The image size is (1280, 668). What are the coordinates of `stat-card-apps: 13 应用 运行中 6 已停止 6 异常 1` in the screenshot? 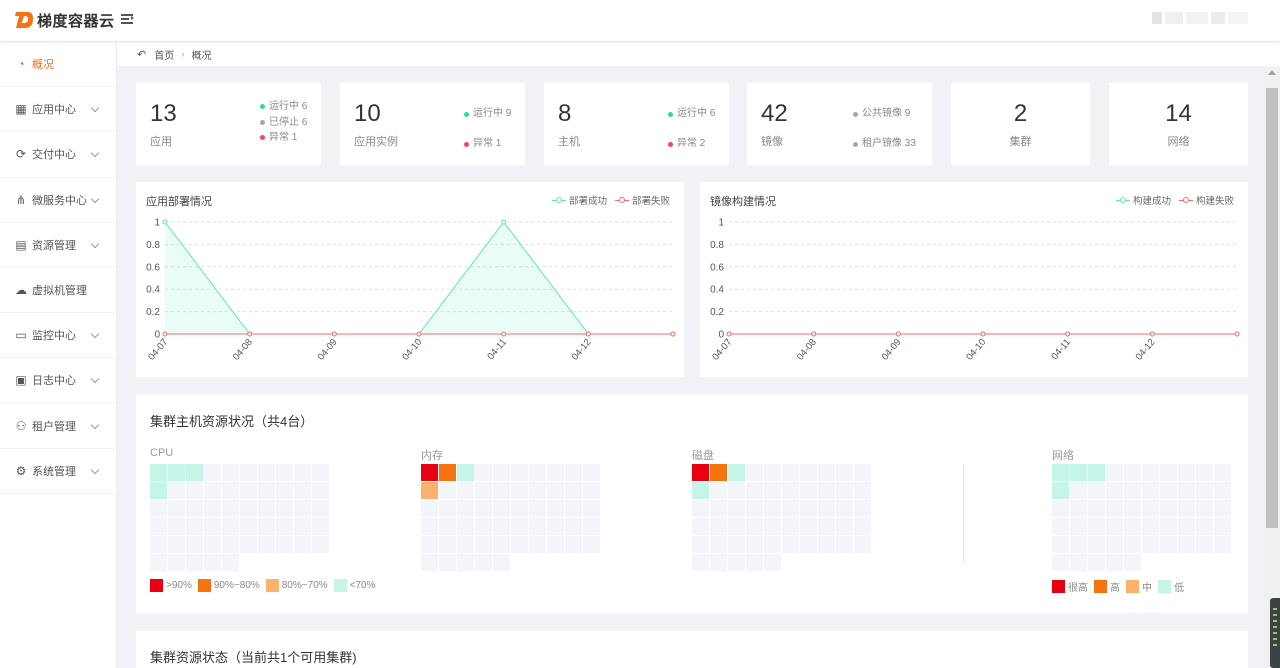 It's located at (228, 124).